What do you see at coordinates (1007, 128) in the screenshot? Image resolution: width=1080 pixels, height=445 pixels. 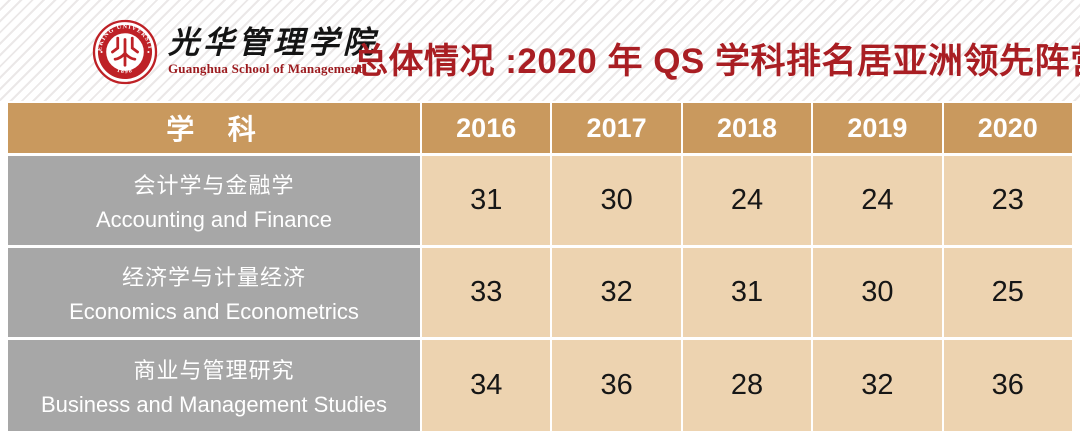 I see `header-cell-year-2020: 2020` at bounding box center [1007, 128].